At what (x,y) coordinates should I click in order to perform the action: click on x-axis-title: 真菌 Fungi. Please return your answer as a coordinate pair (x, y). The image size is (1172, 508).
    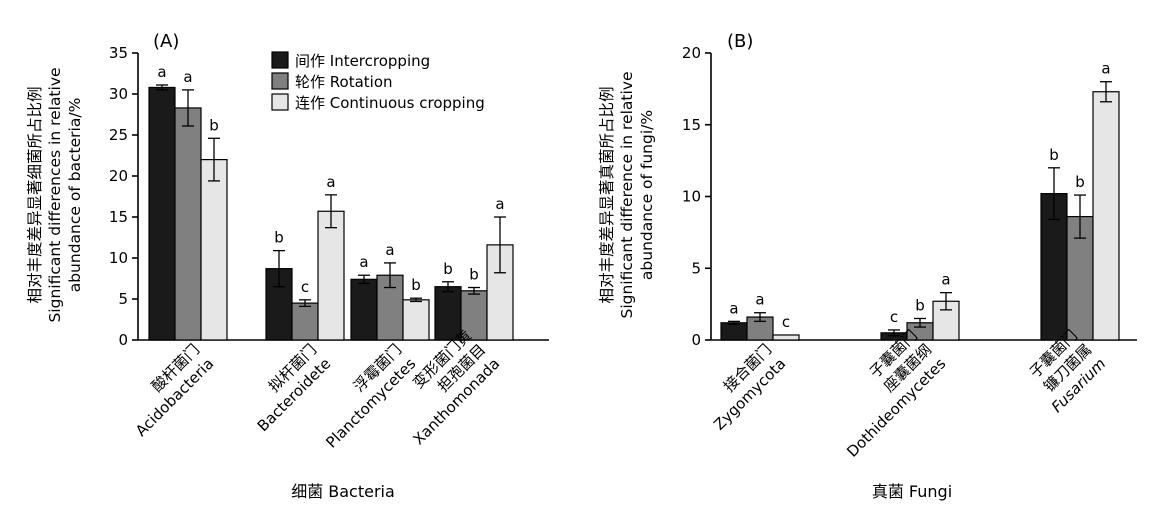
    Looking at the image, I should click on (912, 491).